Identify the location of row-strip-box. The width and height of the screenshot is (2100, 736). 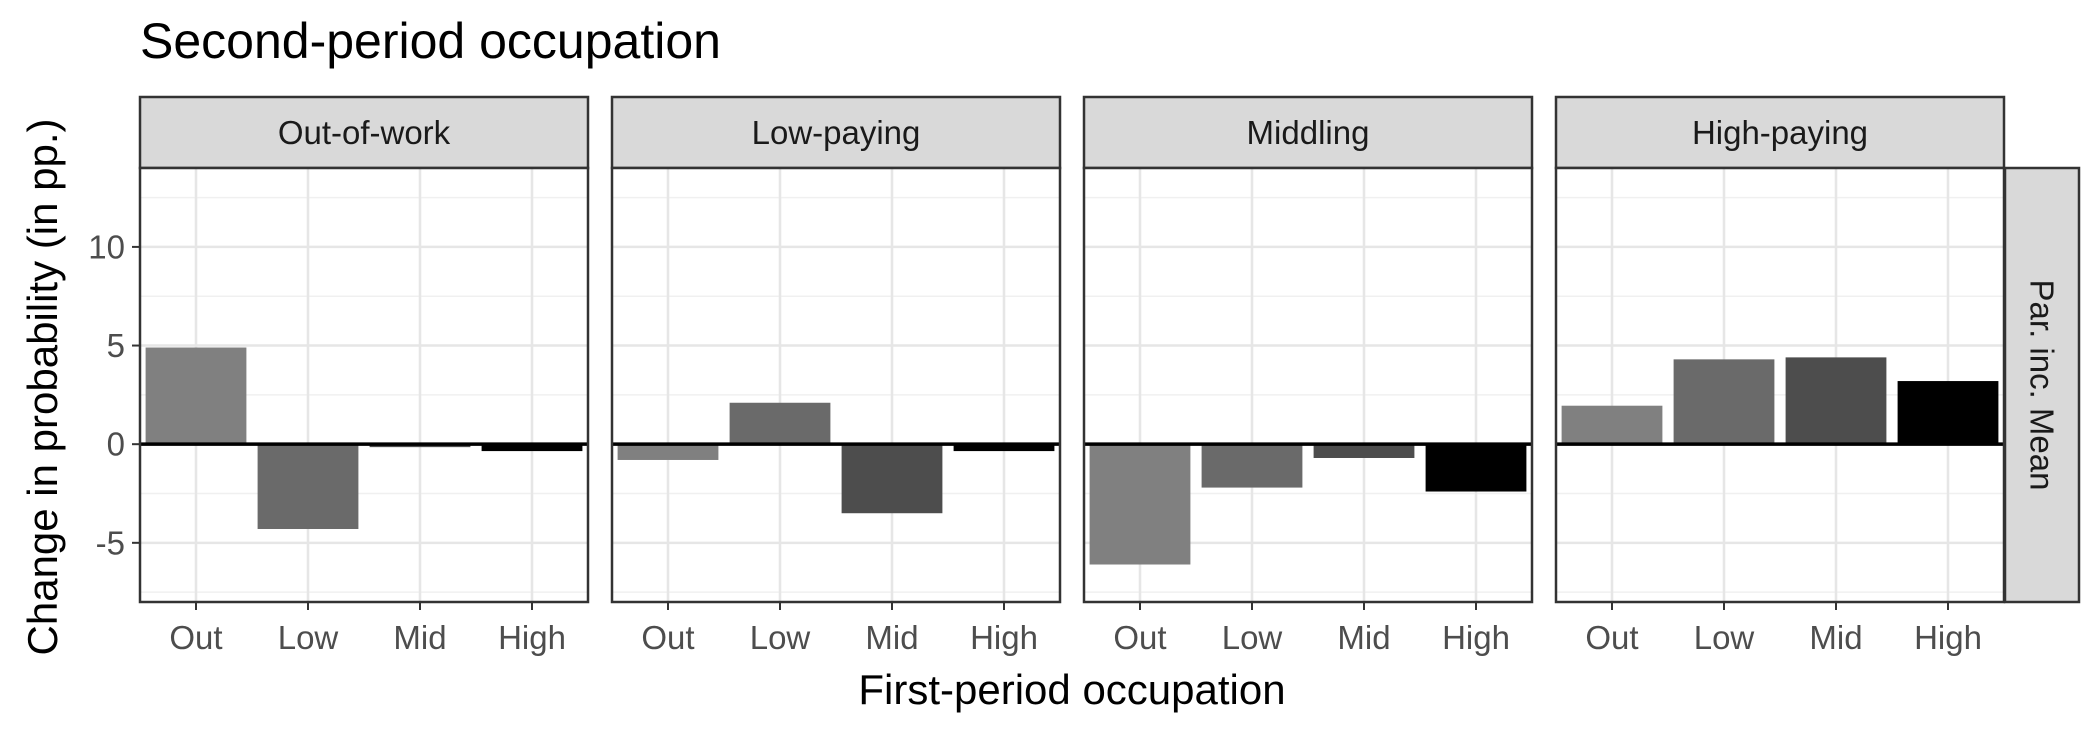
(2042, 385).